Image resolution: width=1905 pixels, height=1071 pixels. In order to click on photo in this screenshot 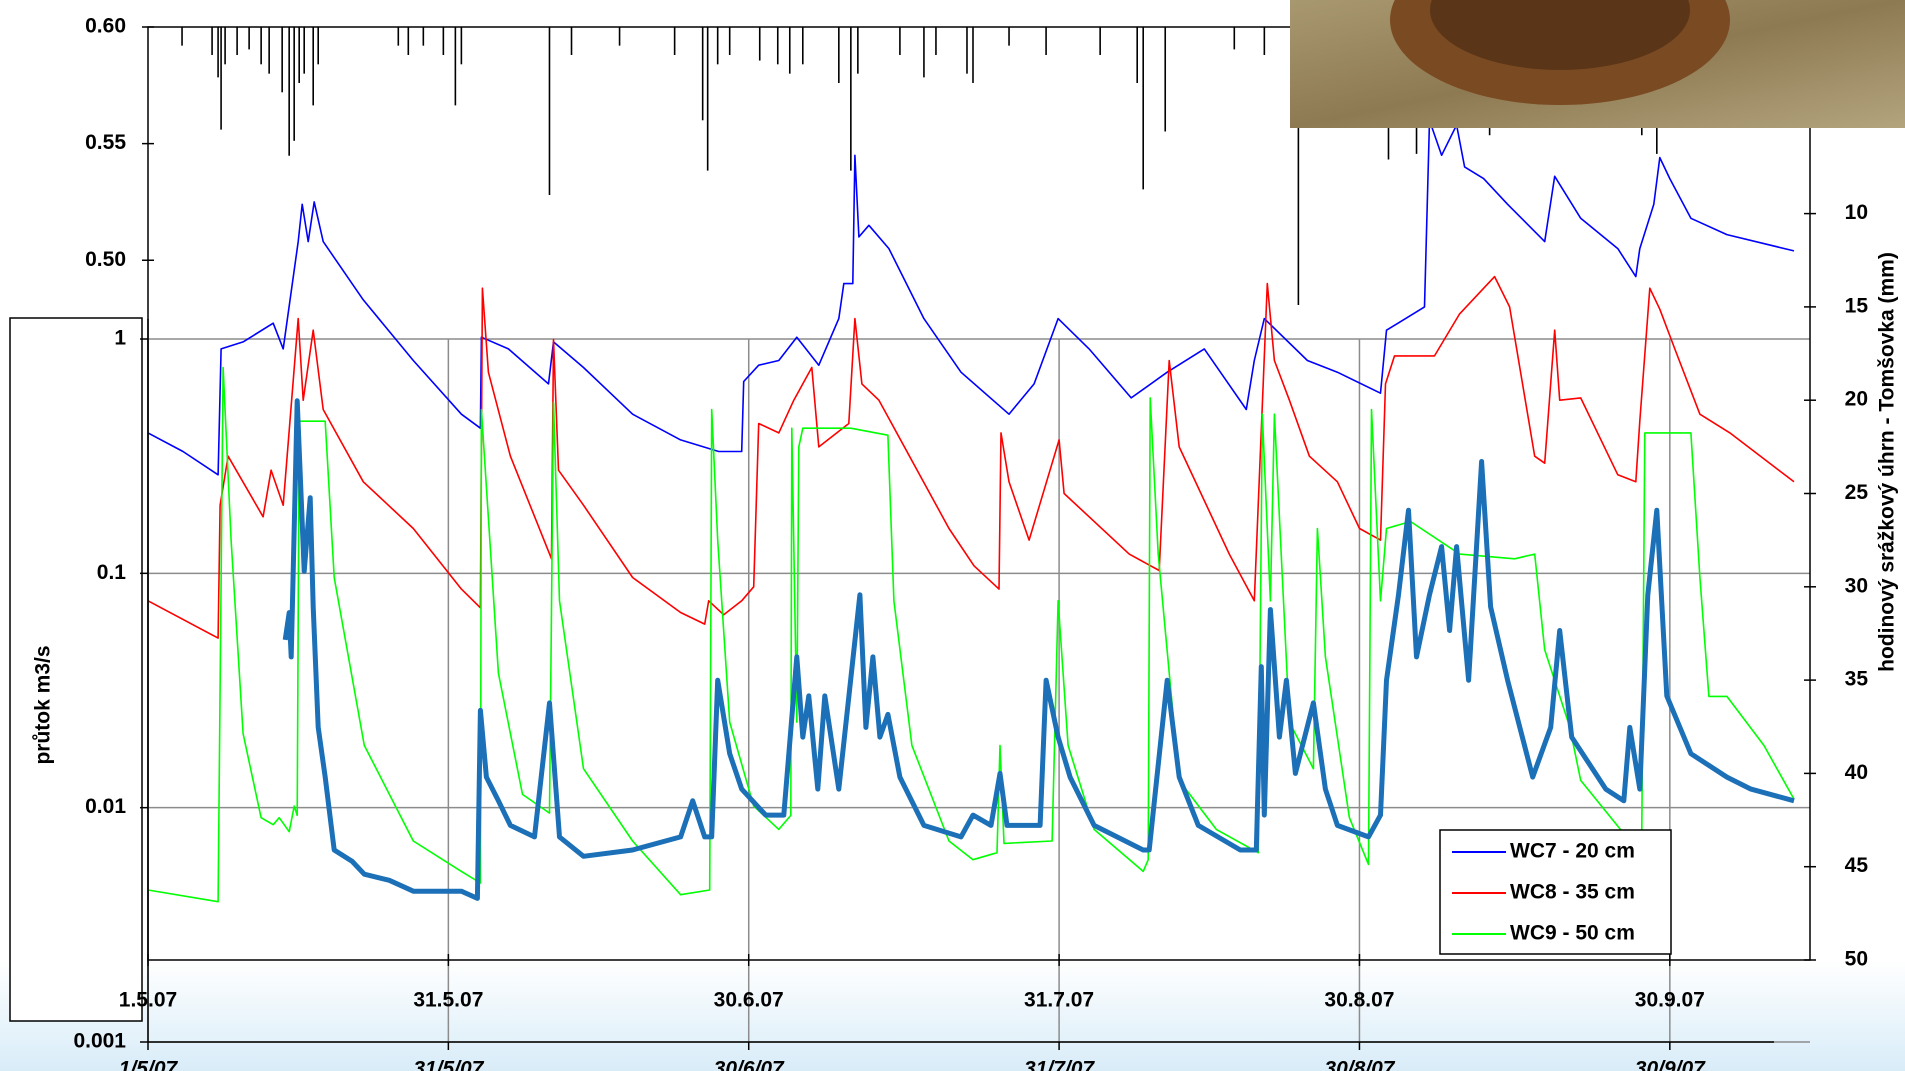, I will do `click(1597, 64)`.